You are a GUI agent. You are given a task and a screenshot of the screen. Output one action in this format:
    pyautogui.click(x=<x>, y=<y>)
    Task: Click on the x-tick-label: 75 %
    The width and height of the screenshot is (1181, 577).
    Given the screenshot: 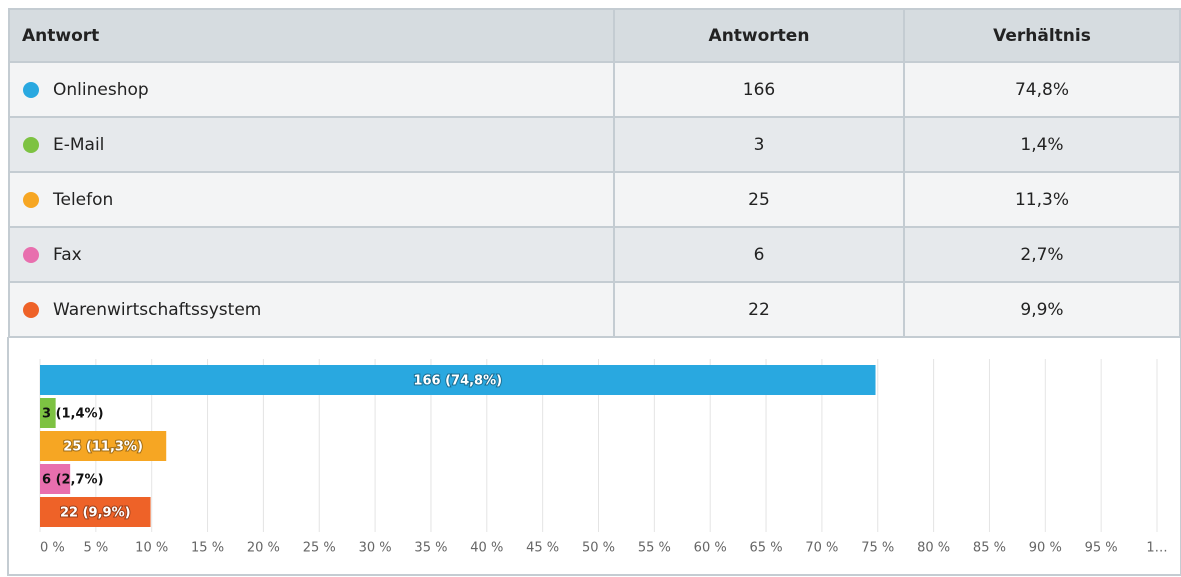 What is the action you would take?
    pyautogui.click(x=877, y=548)
    